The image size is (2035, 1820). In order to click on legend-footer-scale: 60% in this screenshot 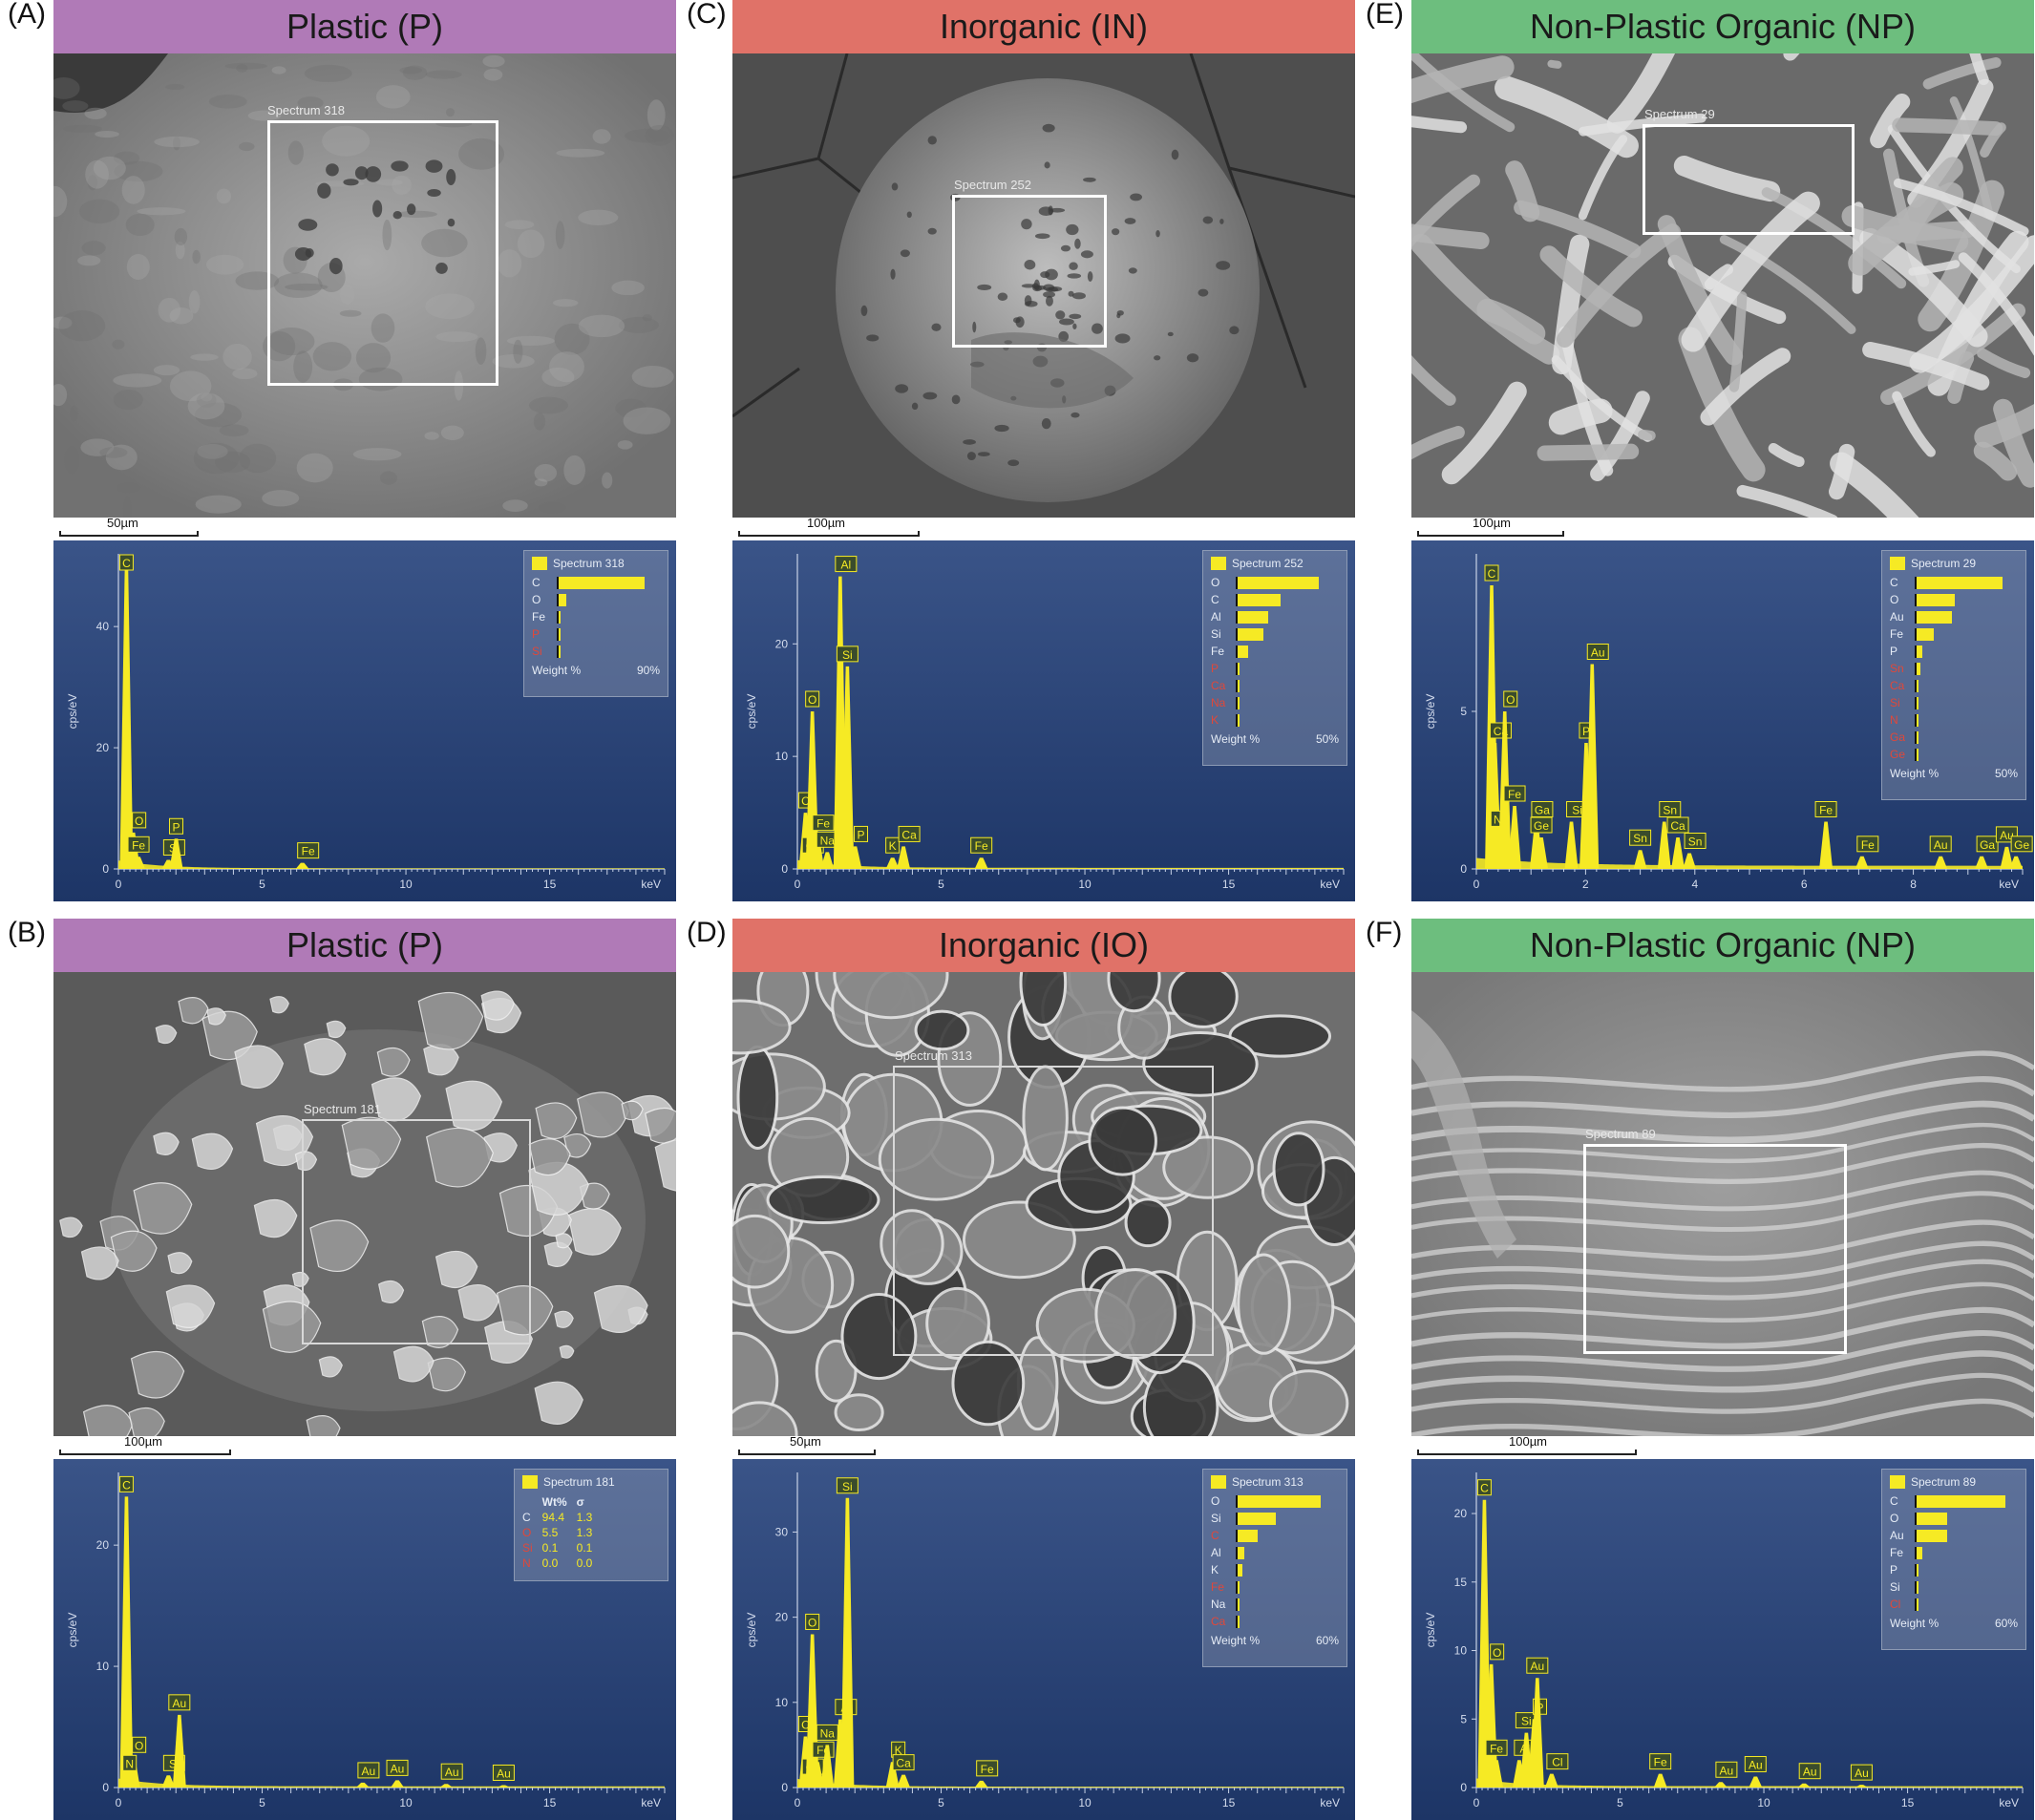, I will do `click(2006, 1623)`.